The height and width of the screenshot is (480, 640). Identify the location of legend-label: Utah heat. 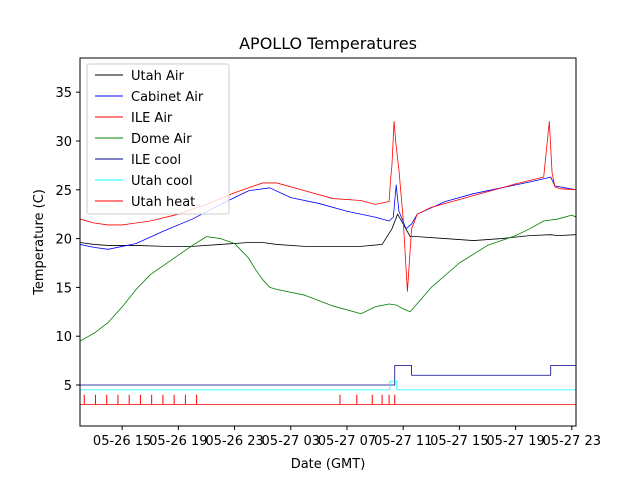
(163, 202).